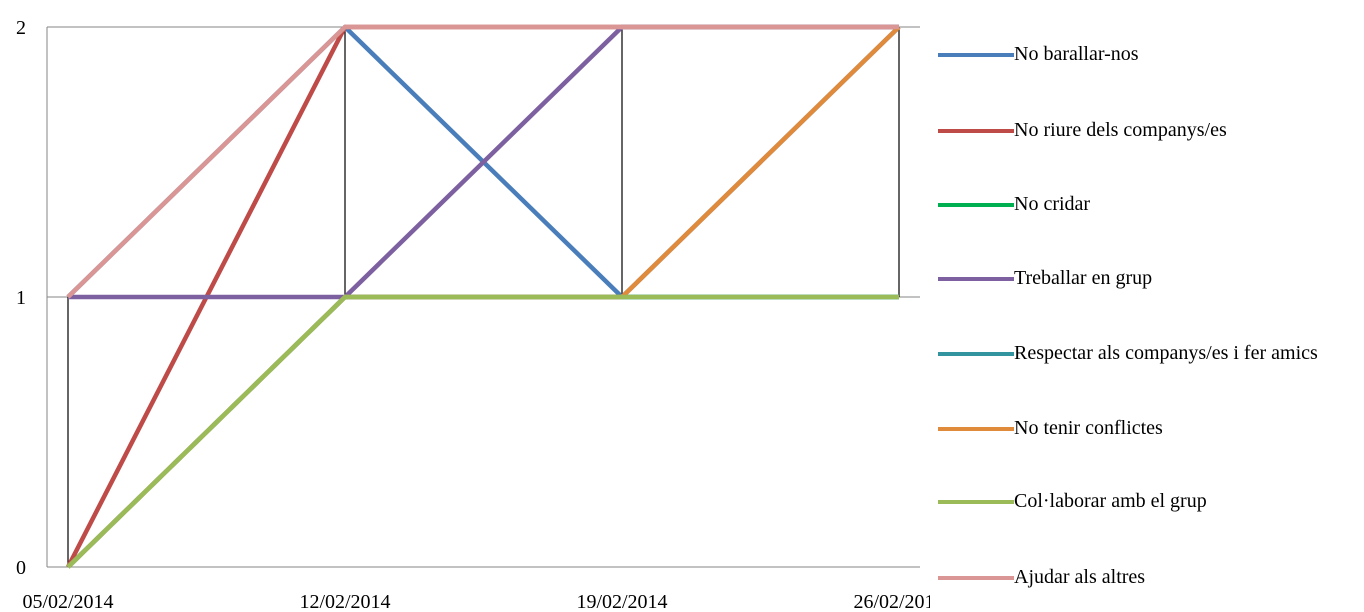 The width and height of the screenshot is (1364, 612). What do you see at coordinates (1166, 353) in the screenshot?
I see `legend-label: Respectar als companys/es i fer amics` at bounding box center [1166, 353].